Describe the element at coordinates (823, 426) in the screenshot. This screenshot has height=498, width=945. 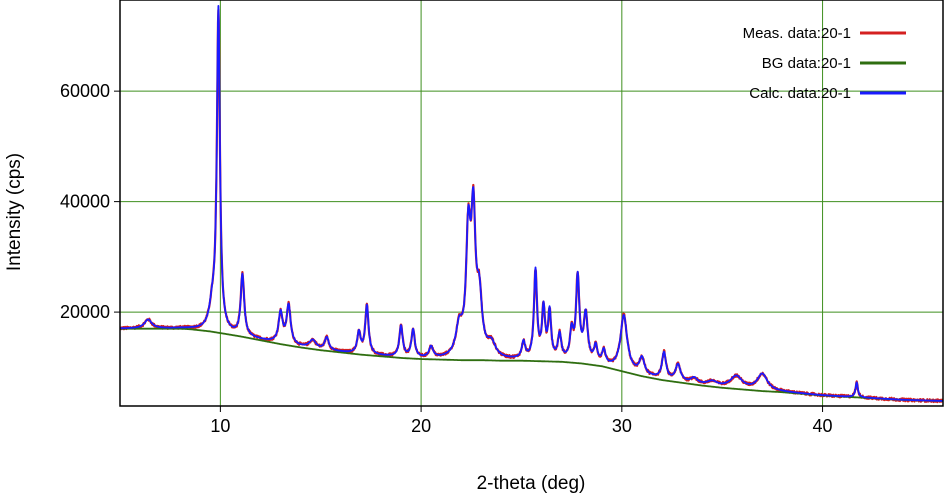
I see `x-tick-label: 40` at that location.